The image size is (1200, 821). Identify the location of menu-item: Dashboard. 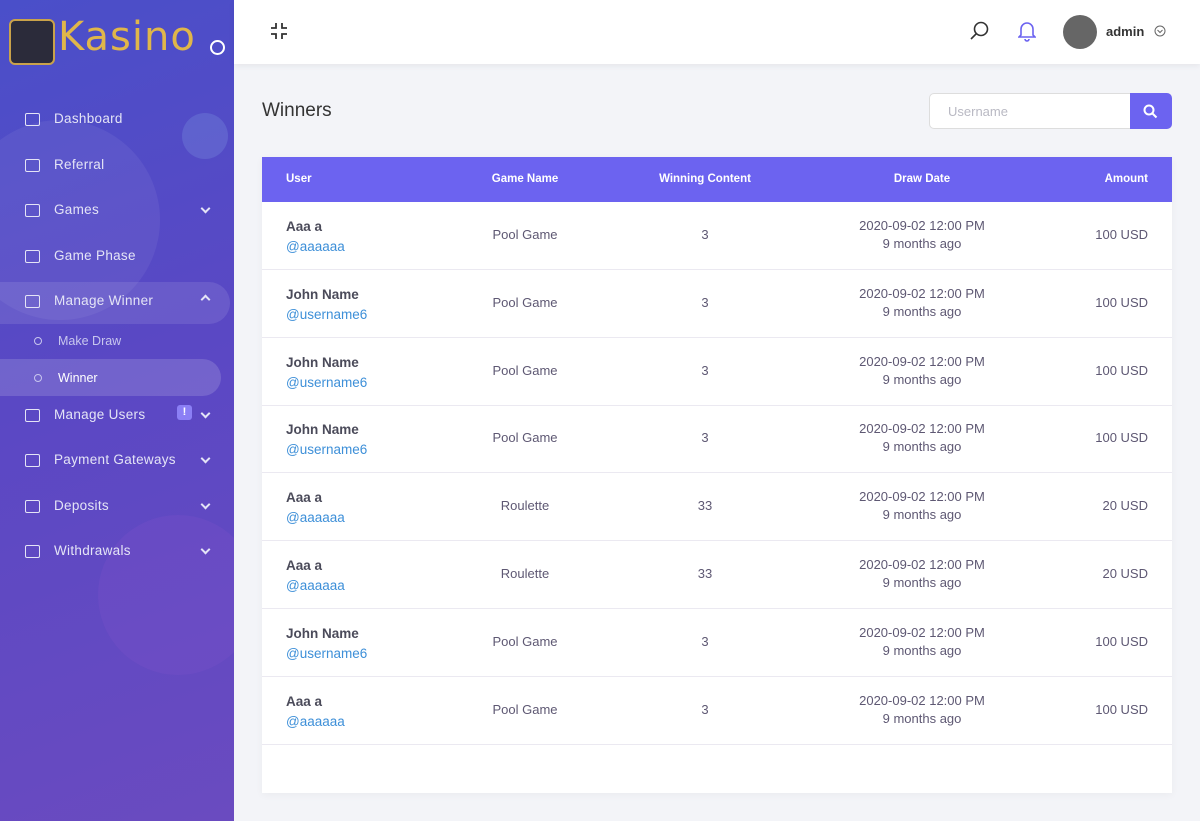
(88, 118).